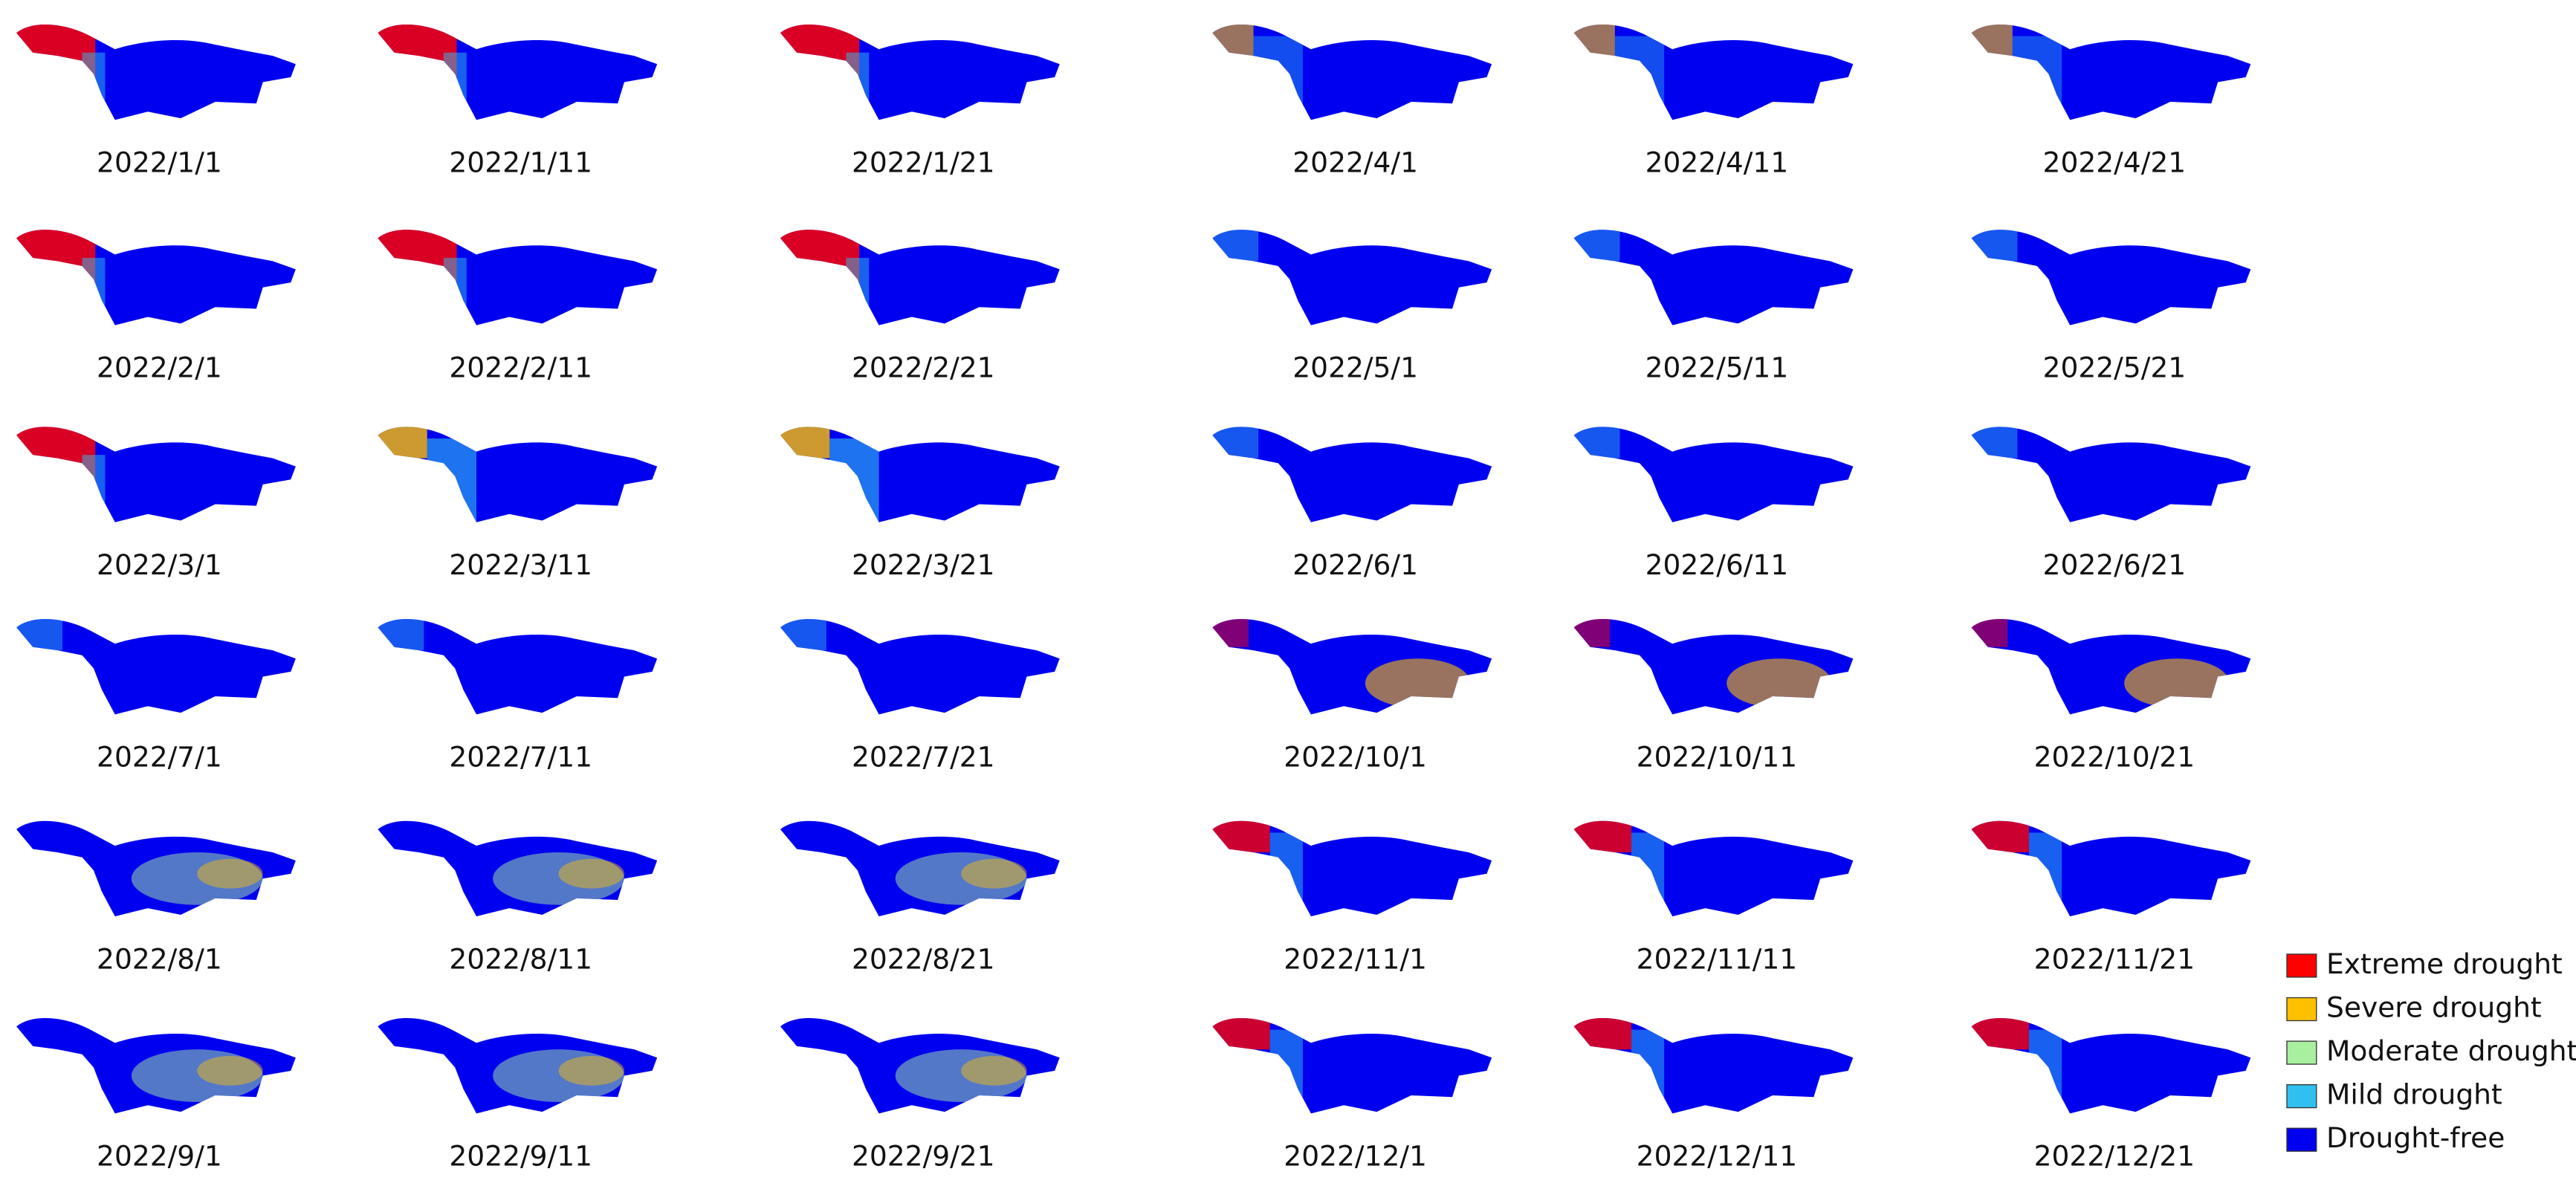 The image size is (2576, 1189). I want to click on legend-label: Mild drought, so click(2414, 1094).